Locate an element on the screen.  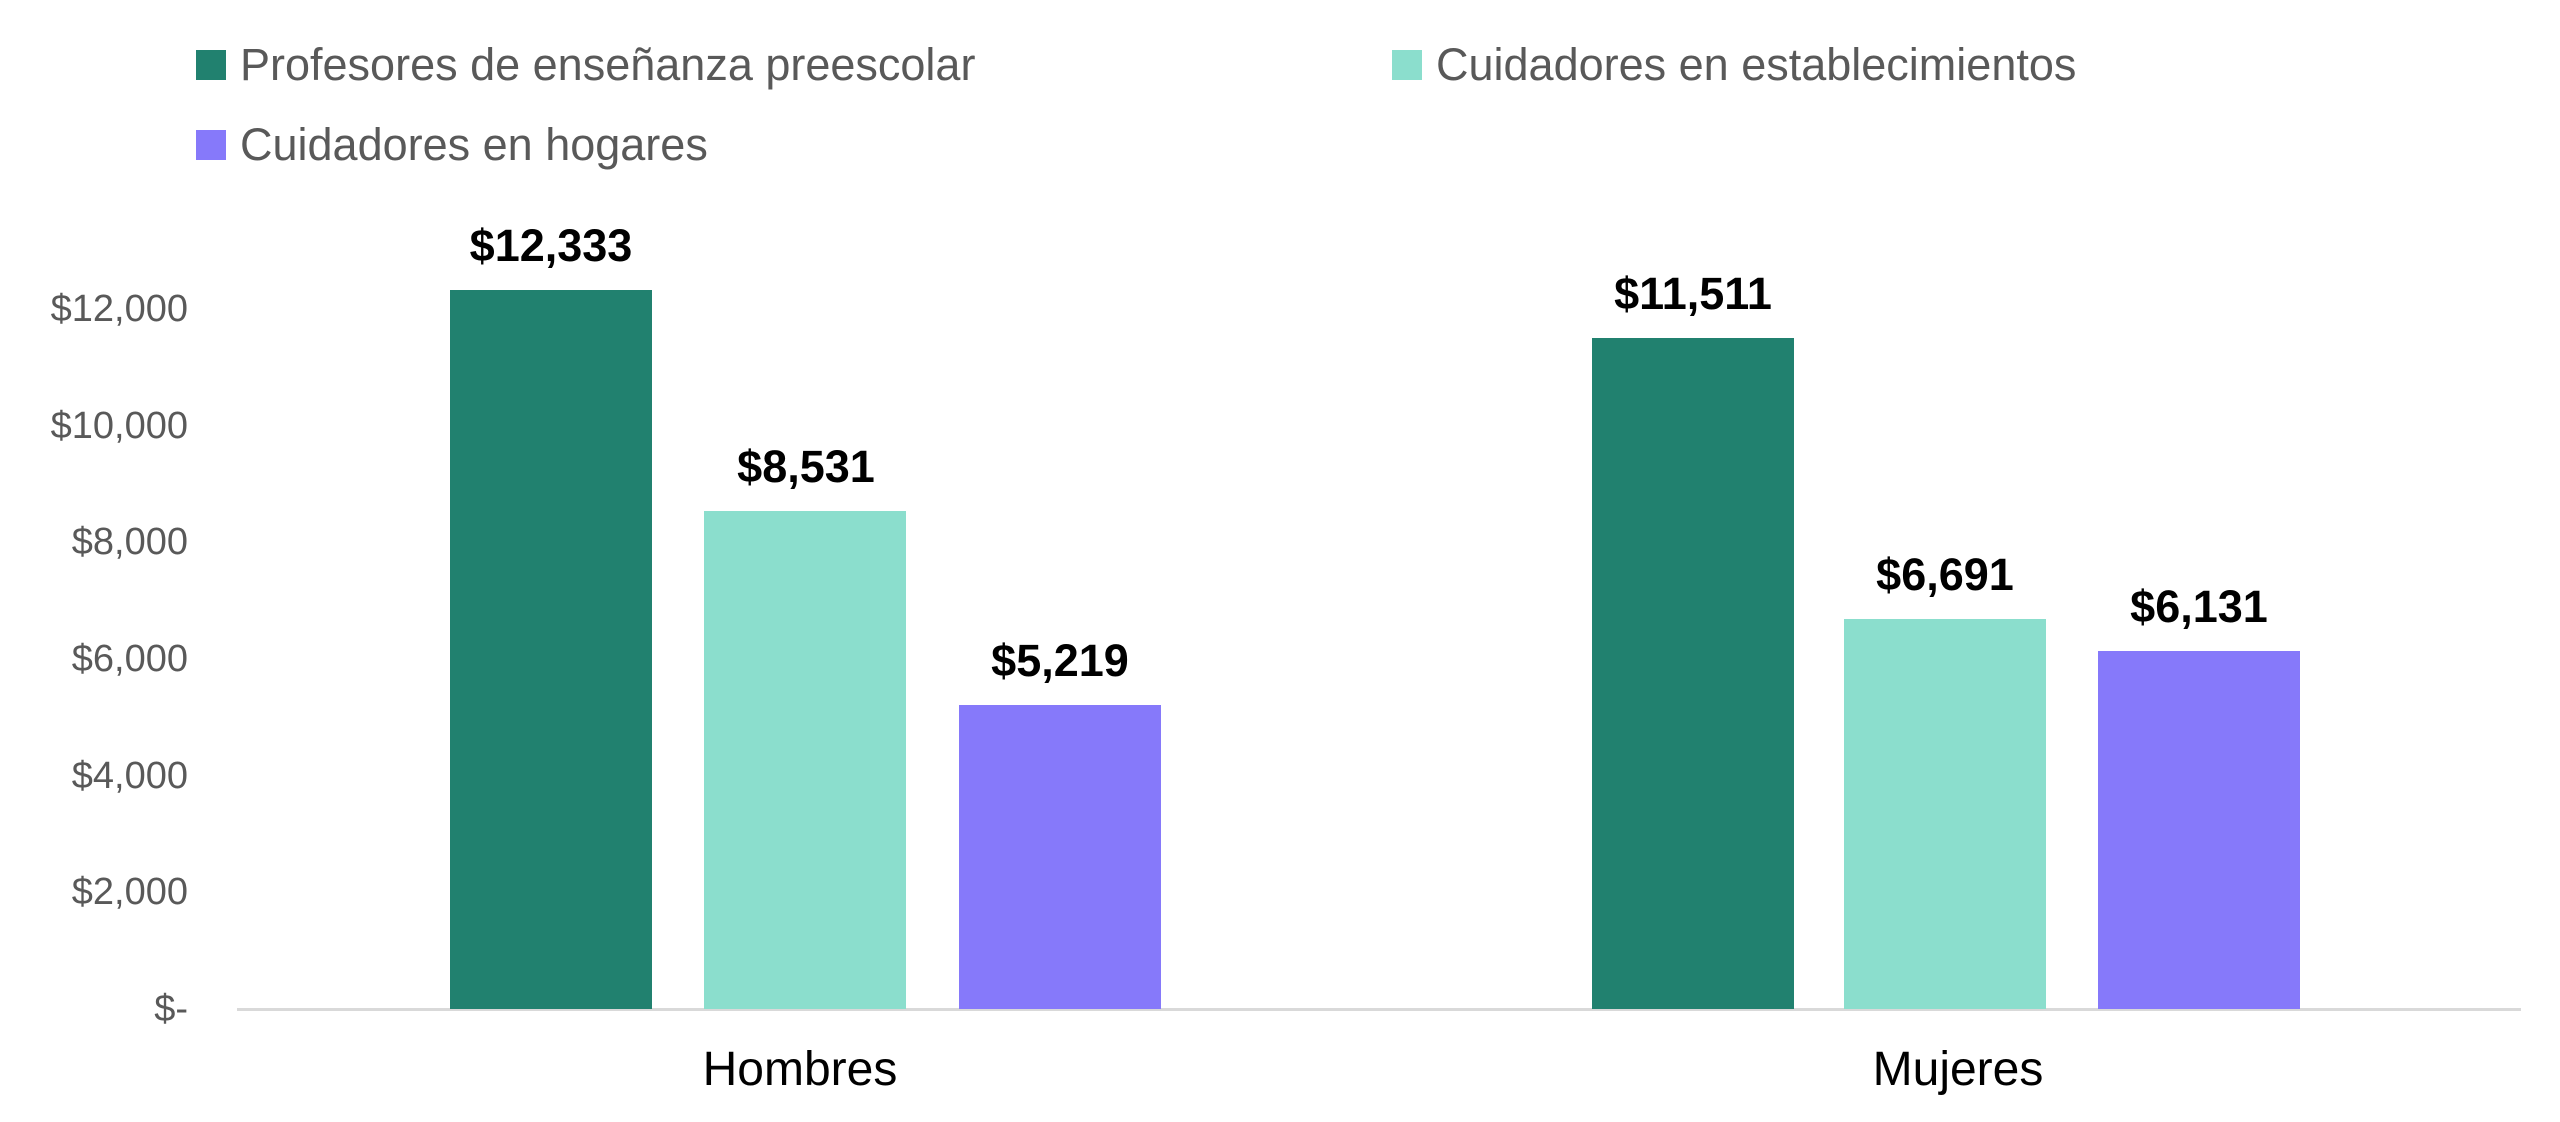
legend-item-establecimientos: Cuidadores en establecimientos is located at coordinates (1734, 65).